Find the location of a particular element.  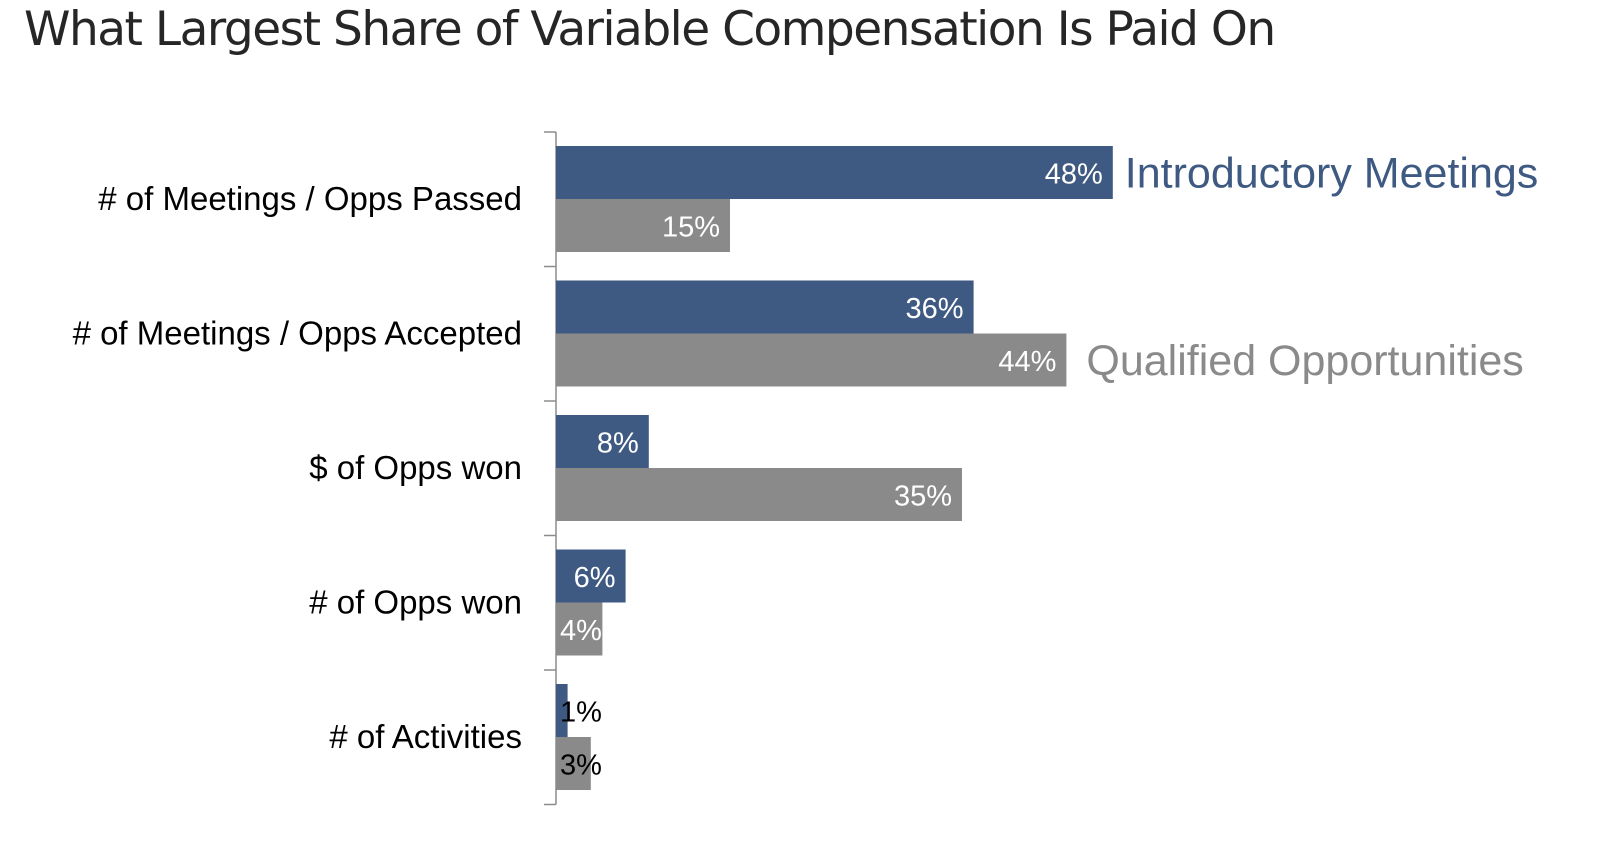

data-label: 8% is located at coordinates (618, 444).